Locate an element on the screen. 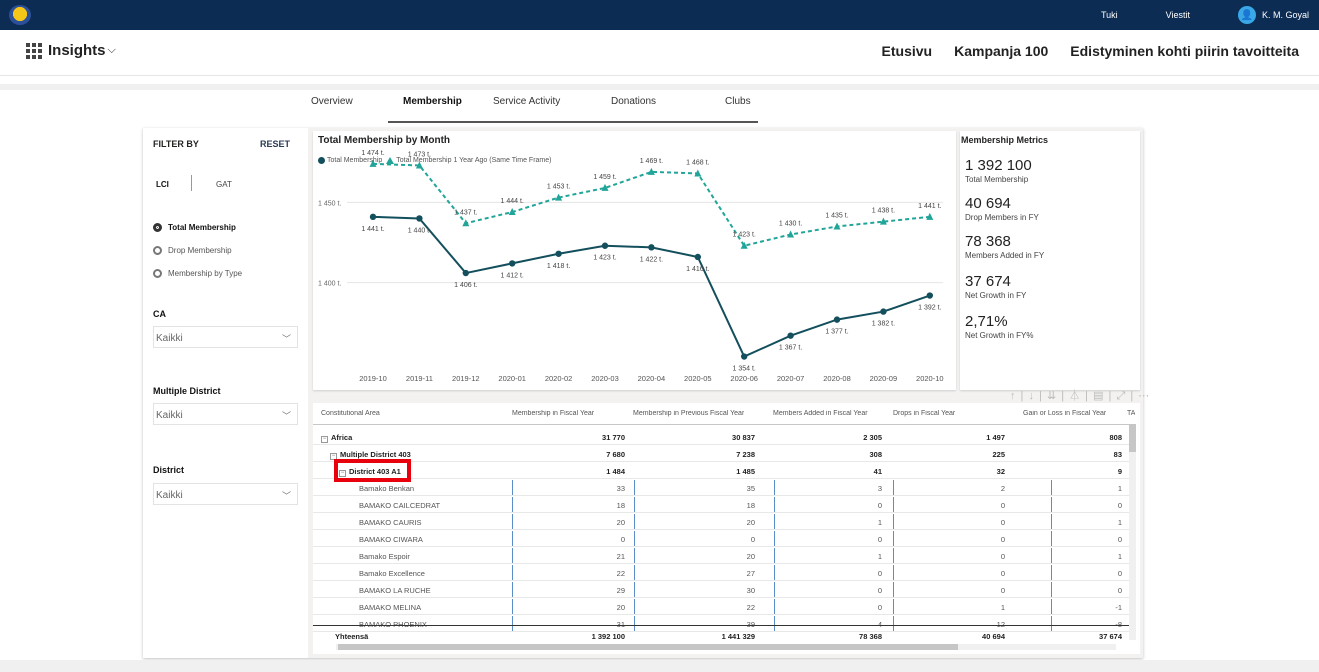 The height and width of the screenshot is (672, 1319). table-cell: 29 is located at coordinates (620, 590).